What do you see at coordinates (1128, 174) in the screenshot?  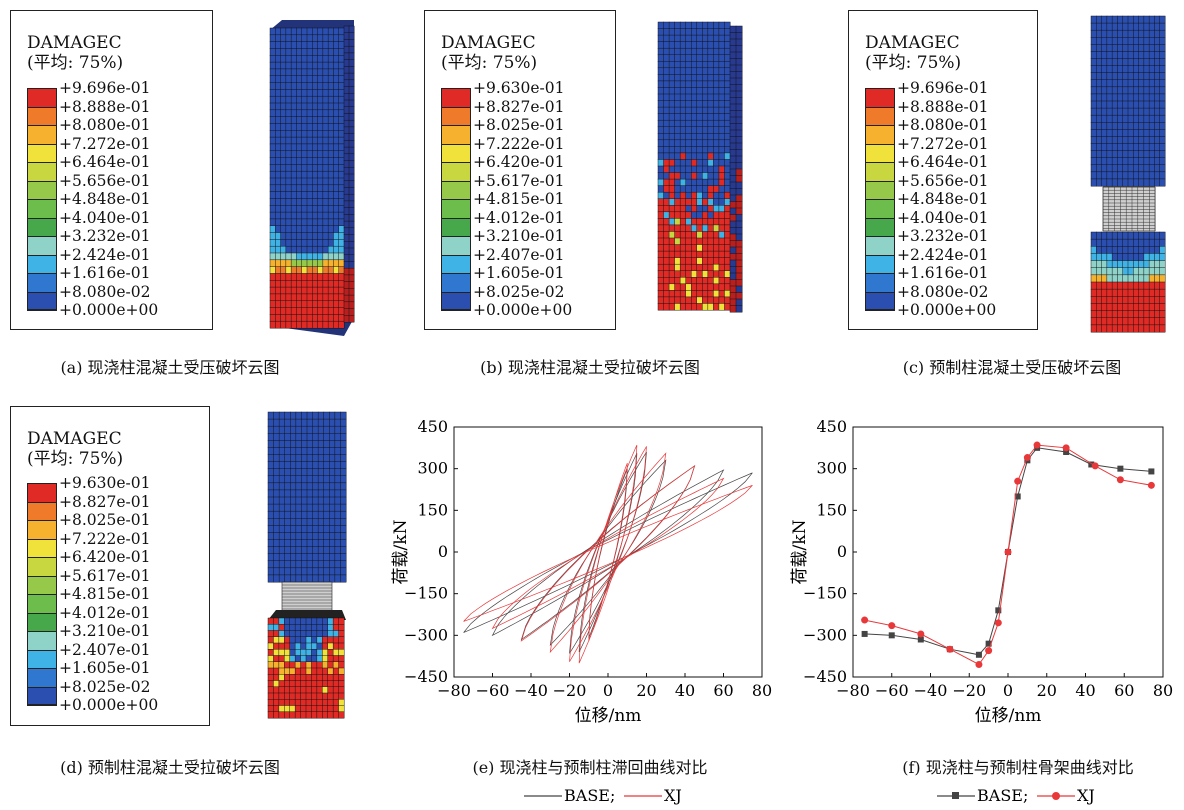 I see `column-mesh-c` at bounding box center [1128, 174].